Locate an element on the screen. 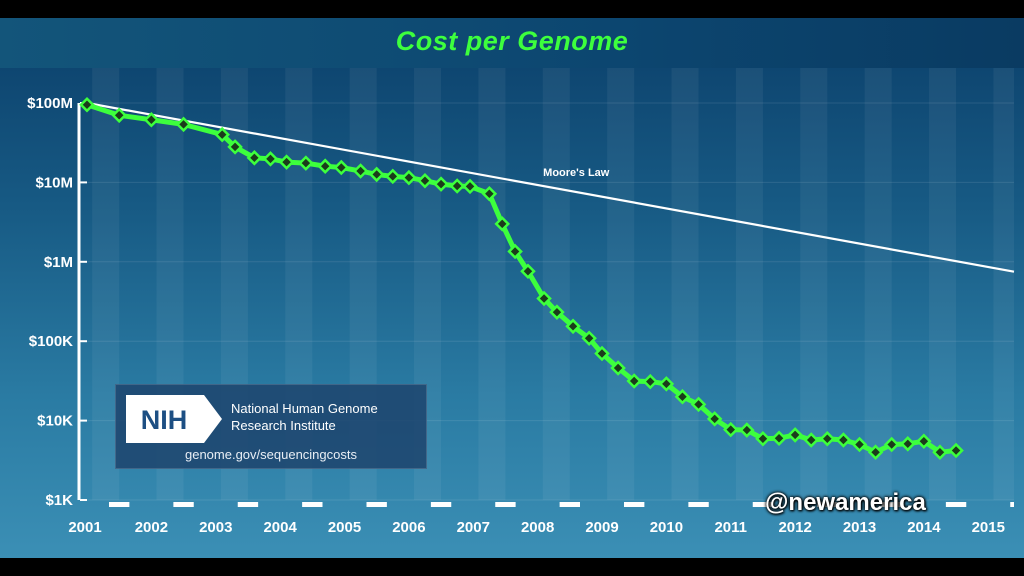 The width and height of the screenshot is (1024, 576). x-tick-label: 2015 is located at coordinates (988, 527).